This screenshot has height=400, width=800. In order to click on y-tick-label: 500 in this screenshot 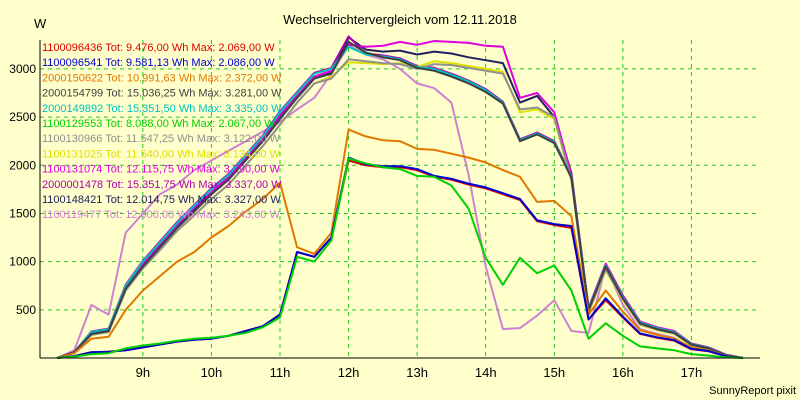, I will do `click(26, 310)`.